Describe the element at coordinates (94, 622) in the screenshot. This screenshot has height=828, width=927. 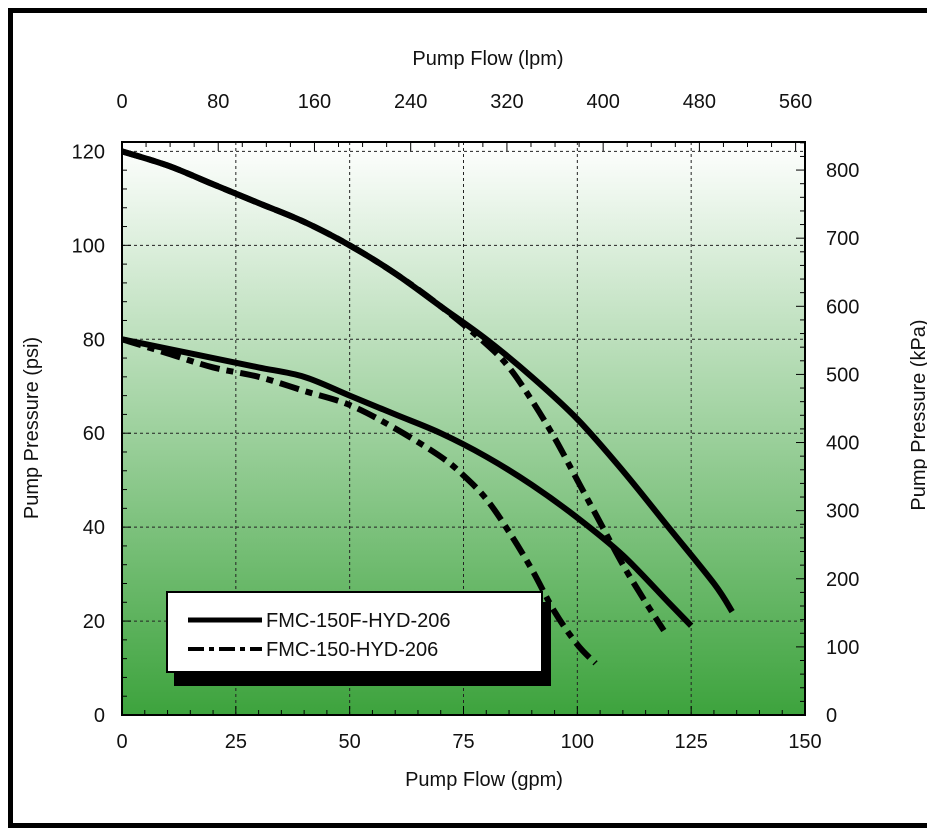
I see `y-tick-label: 20` at that location.